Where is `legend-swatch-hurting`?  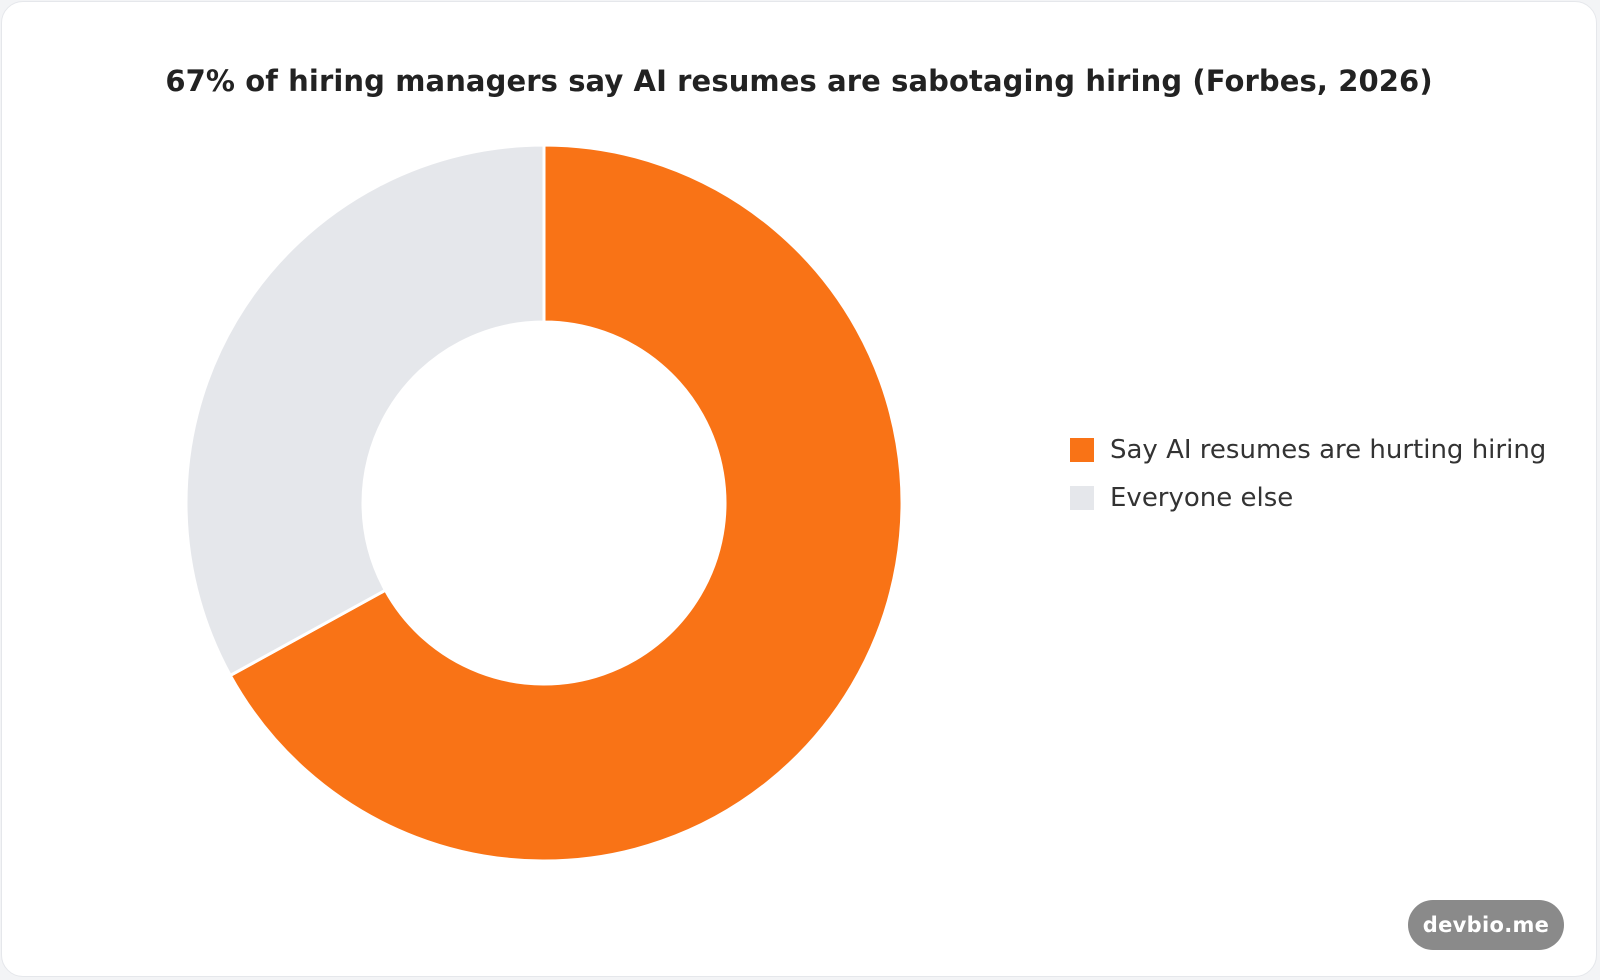
legend-swatch-hurting is located at coordinates (1082, 450).